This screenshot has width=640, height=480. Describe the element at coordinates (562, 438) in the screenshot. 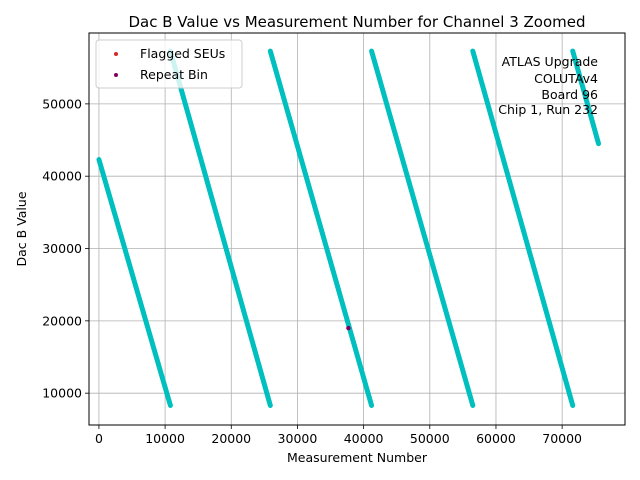

I see `x-tick-label: 70000` at that location.